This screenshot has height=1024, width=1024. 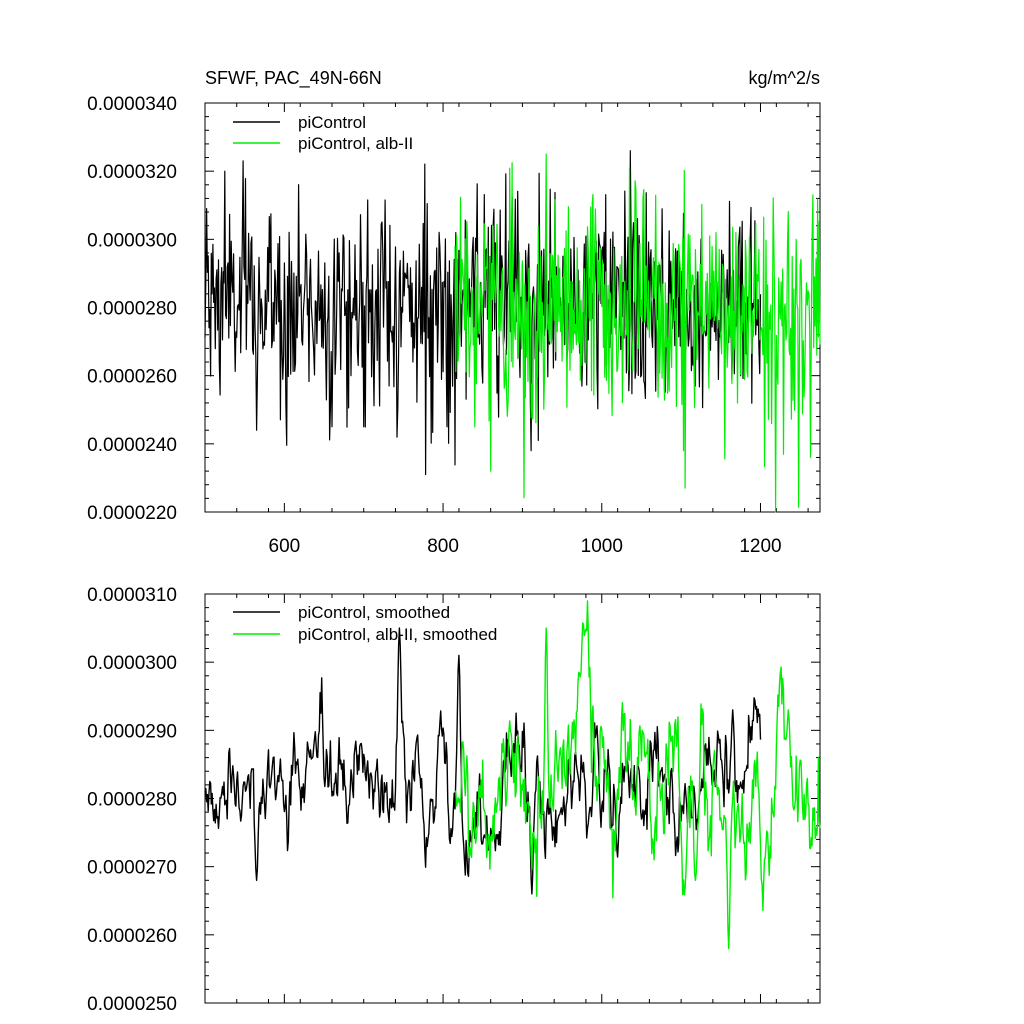 I want to click on x-tick-label: 800, so click(x=443, y=546).